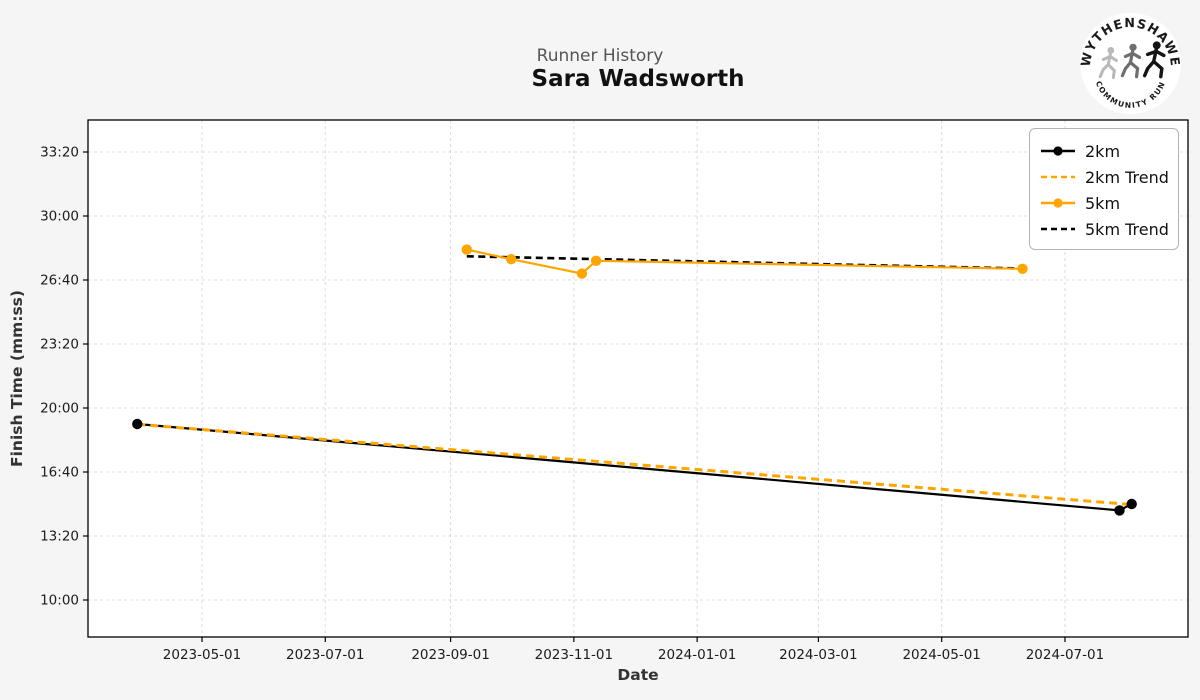 This screenshot has height=700, width=1200. Describe the element at coordinates (1154, 60) in the screenshot. I see `runner-silhouette-dark` at that location.